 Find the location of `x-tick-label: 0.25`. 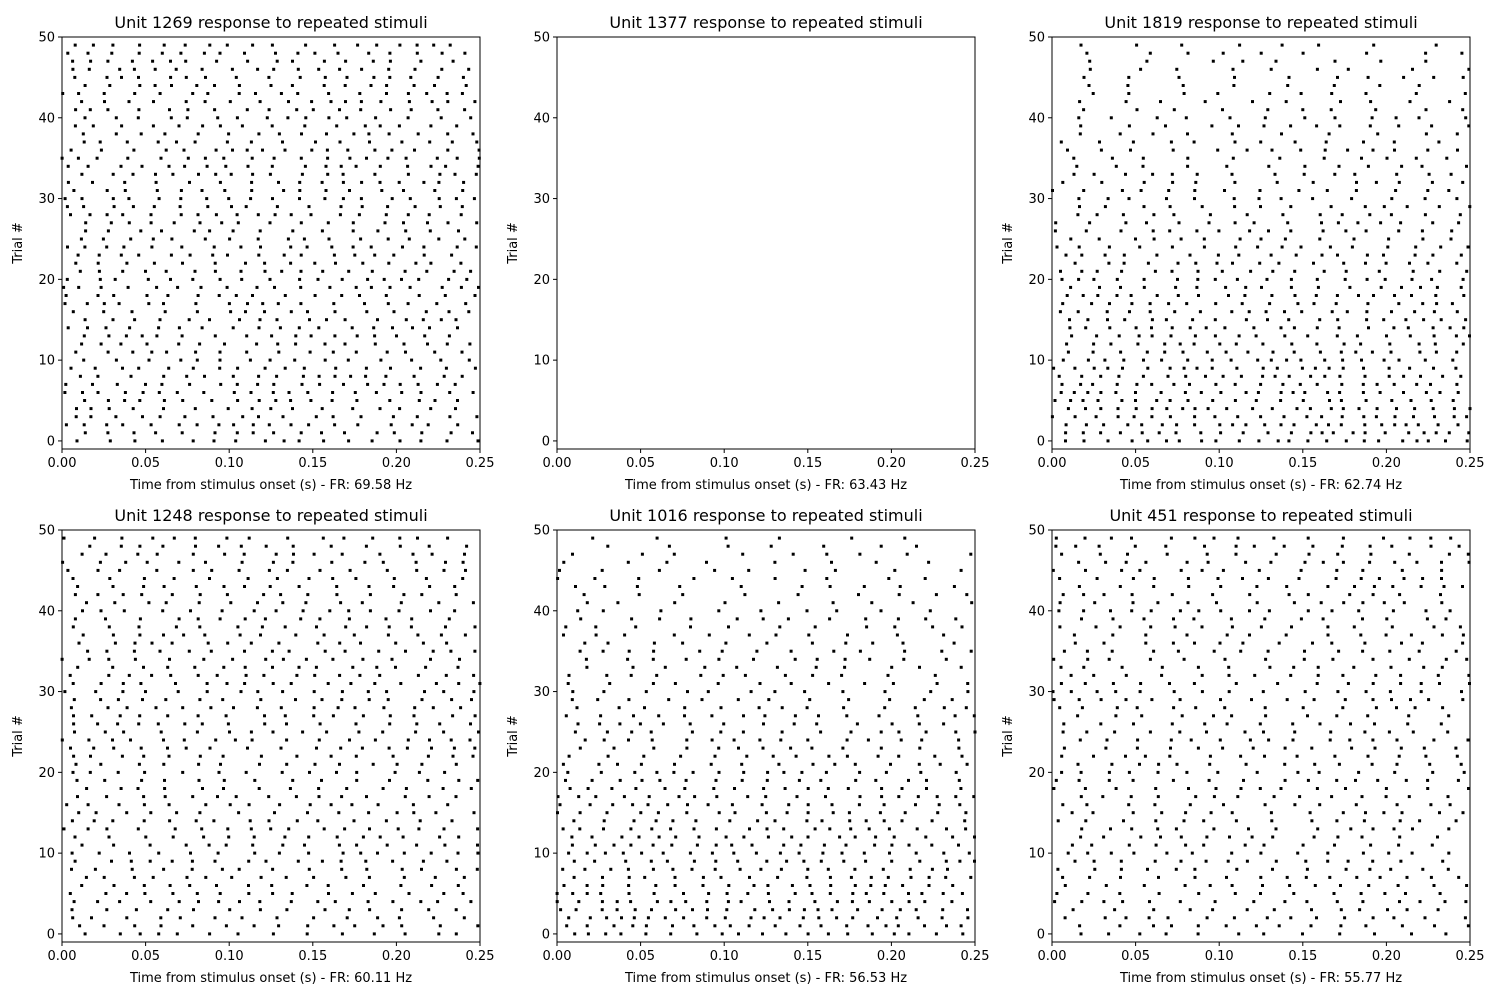

x-tick-label: 0.25 is located at coordinates (1470, 956).